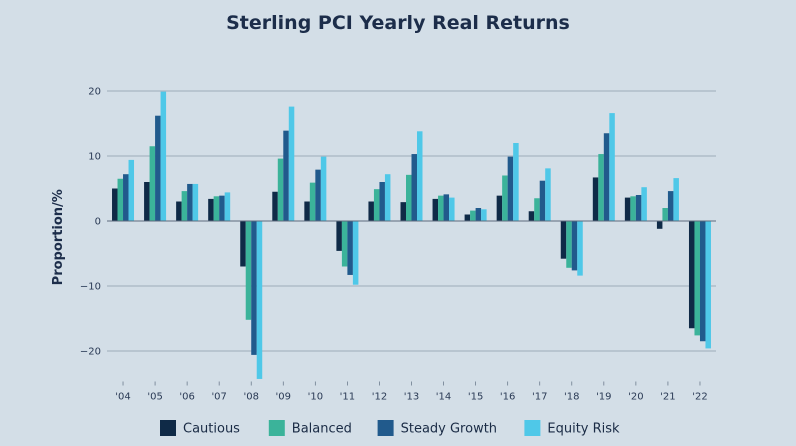 Image resolution: width=796 pixels, height=446 pixels. What do you see at coordinates (283, 397) in the screenshot?
I see `x-tick-label: '09` at bounding box center [283, 397].